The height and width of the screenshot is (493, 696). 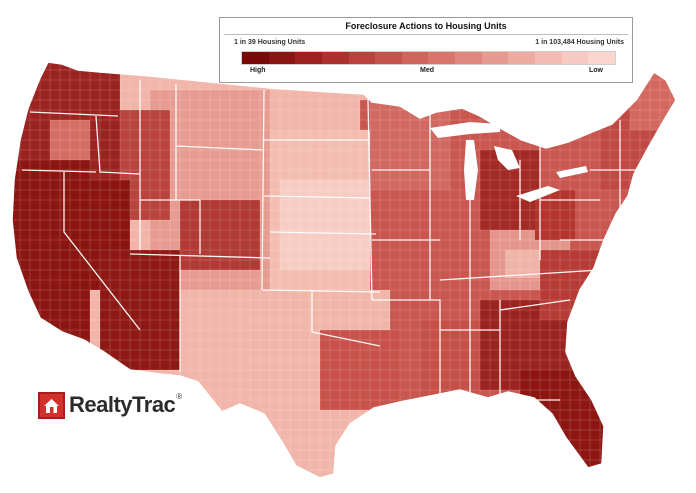 What do you see at coordinates (270, 42) in the screenshot?
I see `legend-max-label: 1 in 39 Housing Units` at bounding box center [270, 42].